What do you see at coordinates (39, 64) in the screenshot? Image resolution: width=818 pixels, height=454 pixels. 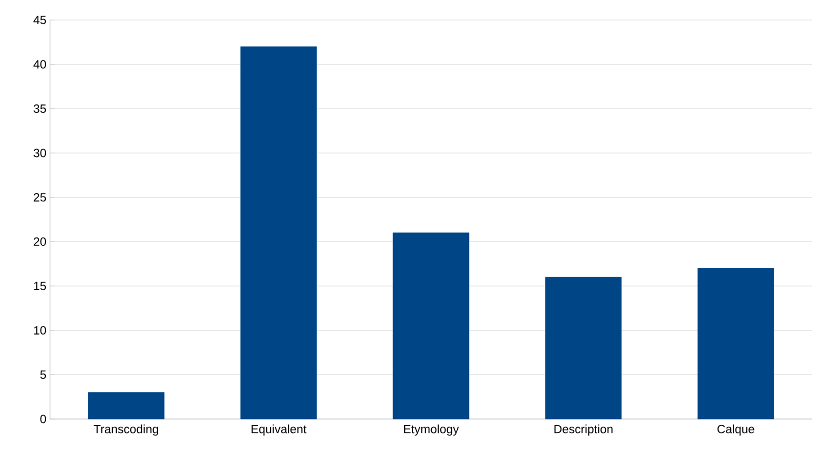 I see `y-tick-label: 40` at bounding box center [39, 64].